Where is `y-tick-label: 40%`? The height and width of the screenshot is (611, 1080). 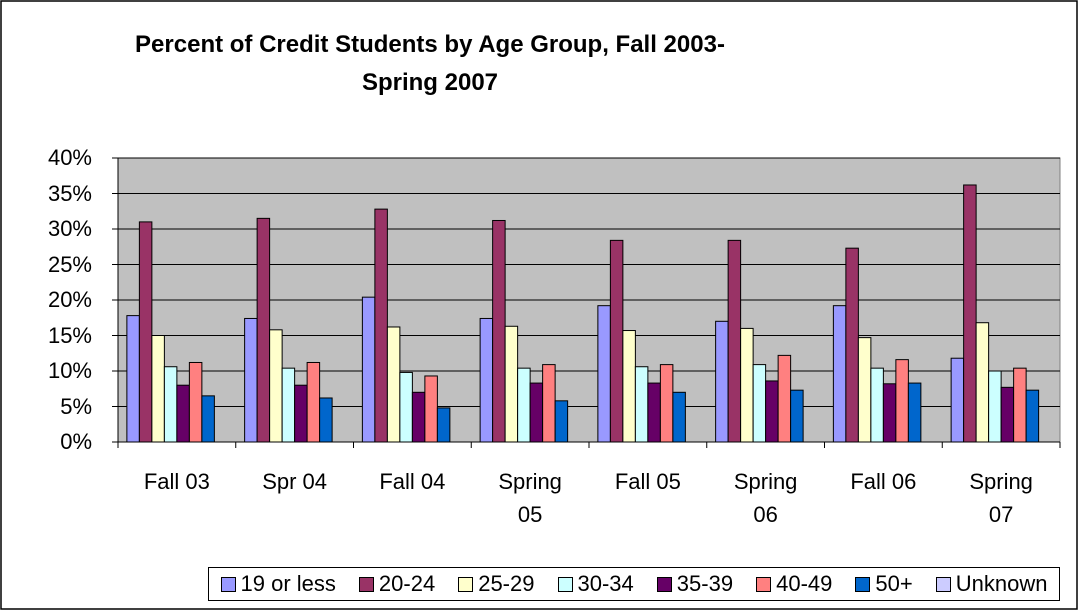 y-tick-label: 40% is located at coordinates (69, 157).